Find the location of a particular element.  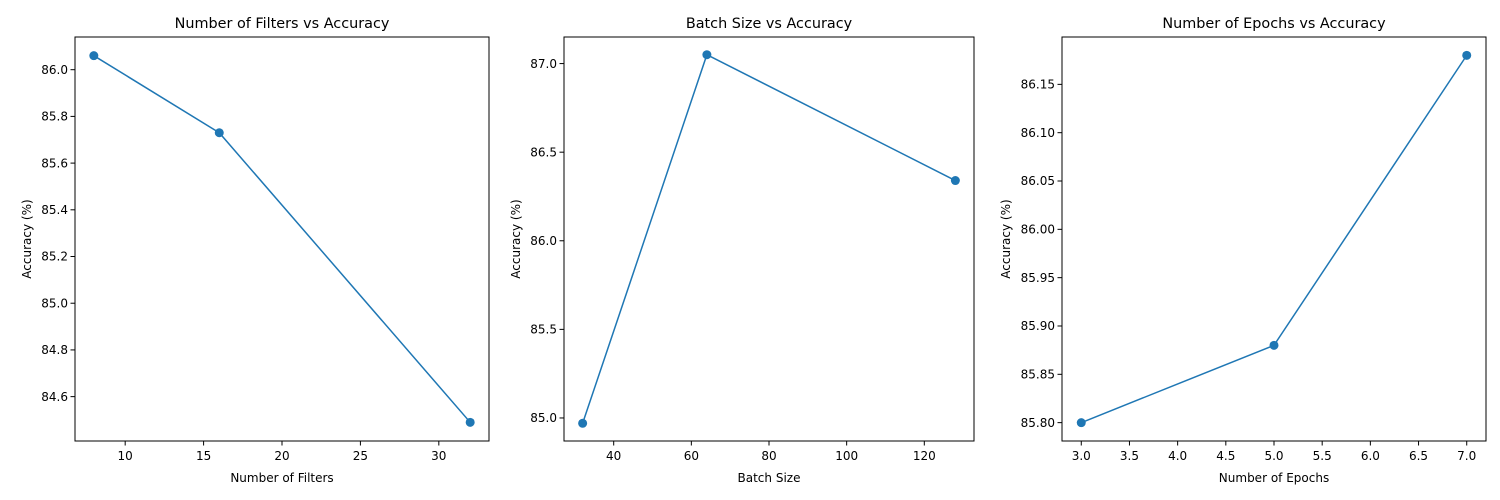

y-tick-label: 85.2 is located at coordinates (54, 257).